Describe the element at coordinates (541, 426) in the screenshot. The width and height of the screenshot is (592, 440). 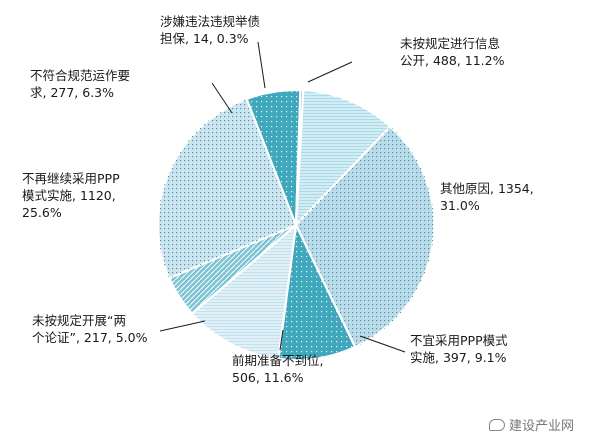
I see `watermark-text: 建设产业网` at that location.